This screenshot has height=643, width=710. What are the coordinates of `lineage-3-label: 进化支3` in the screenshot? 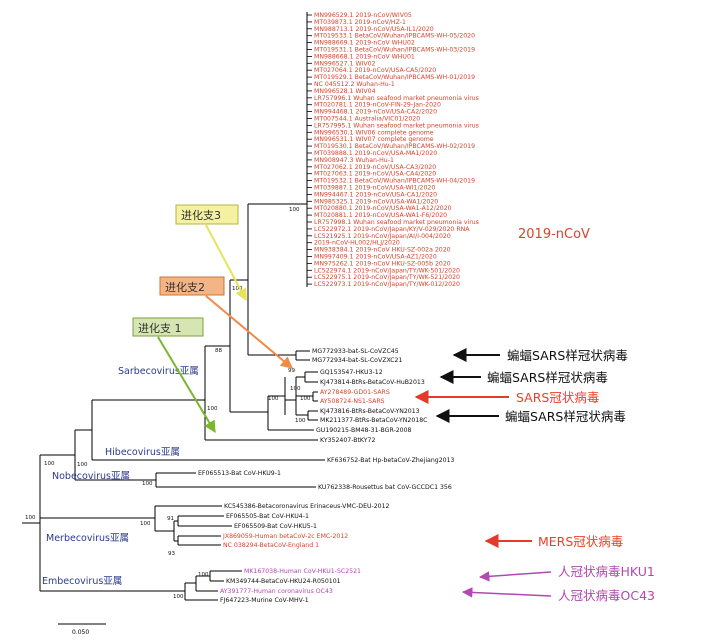 It's located at (201, 215).